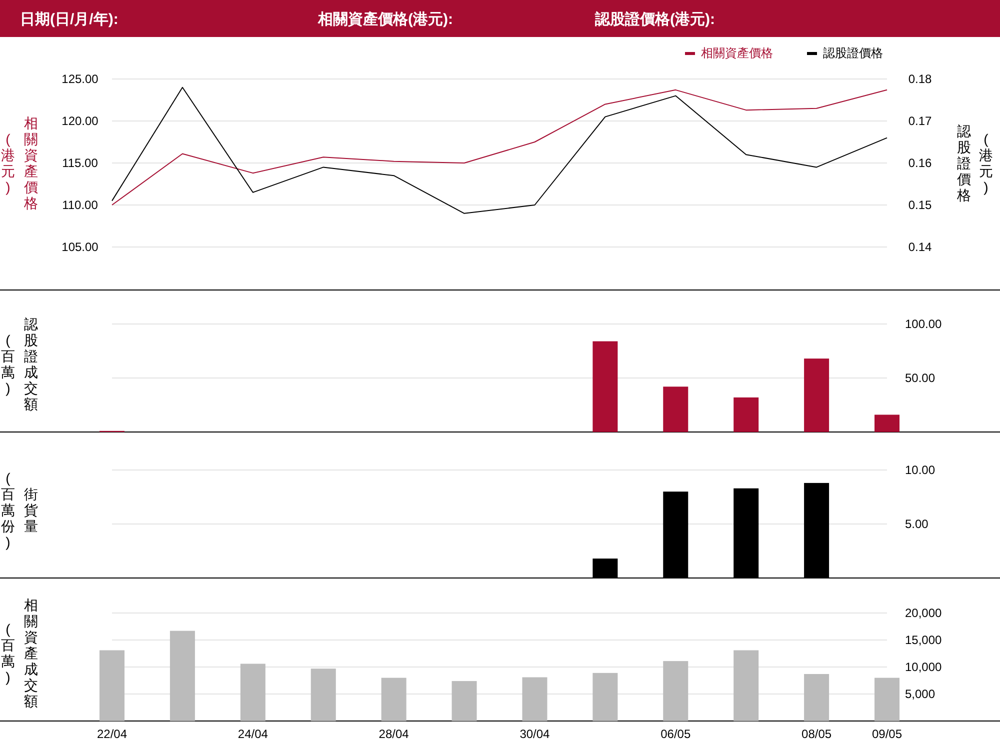 This screenshot has height=751, width=1000. What do you see at coordinates (69, 19) in the screenshot?
I see `text: 日期(日/月/年):` at bounding box center [69, 19].